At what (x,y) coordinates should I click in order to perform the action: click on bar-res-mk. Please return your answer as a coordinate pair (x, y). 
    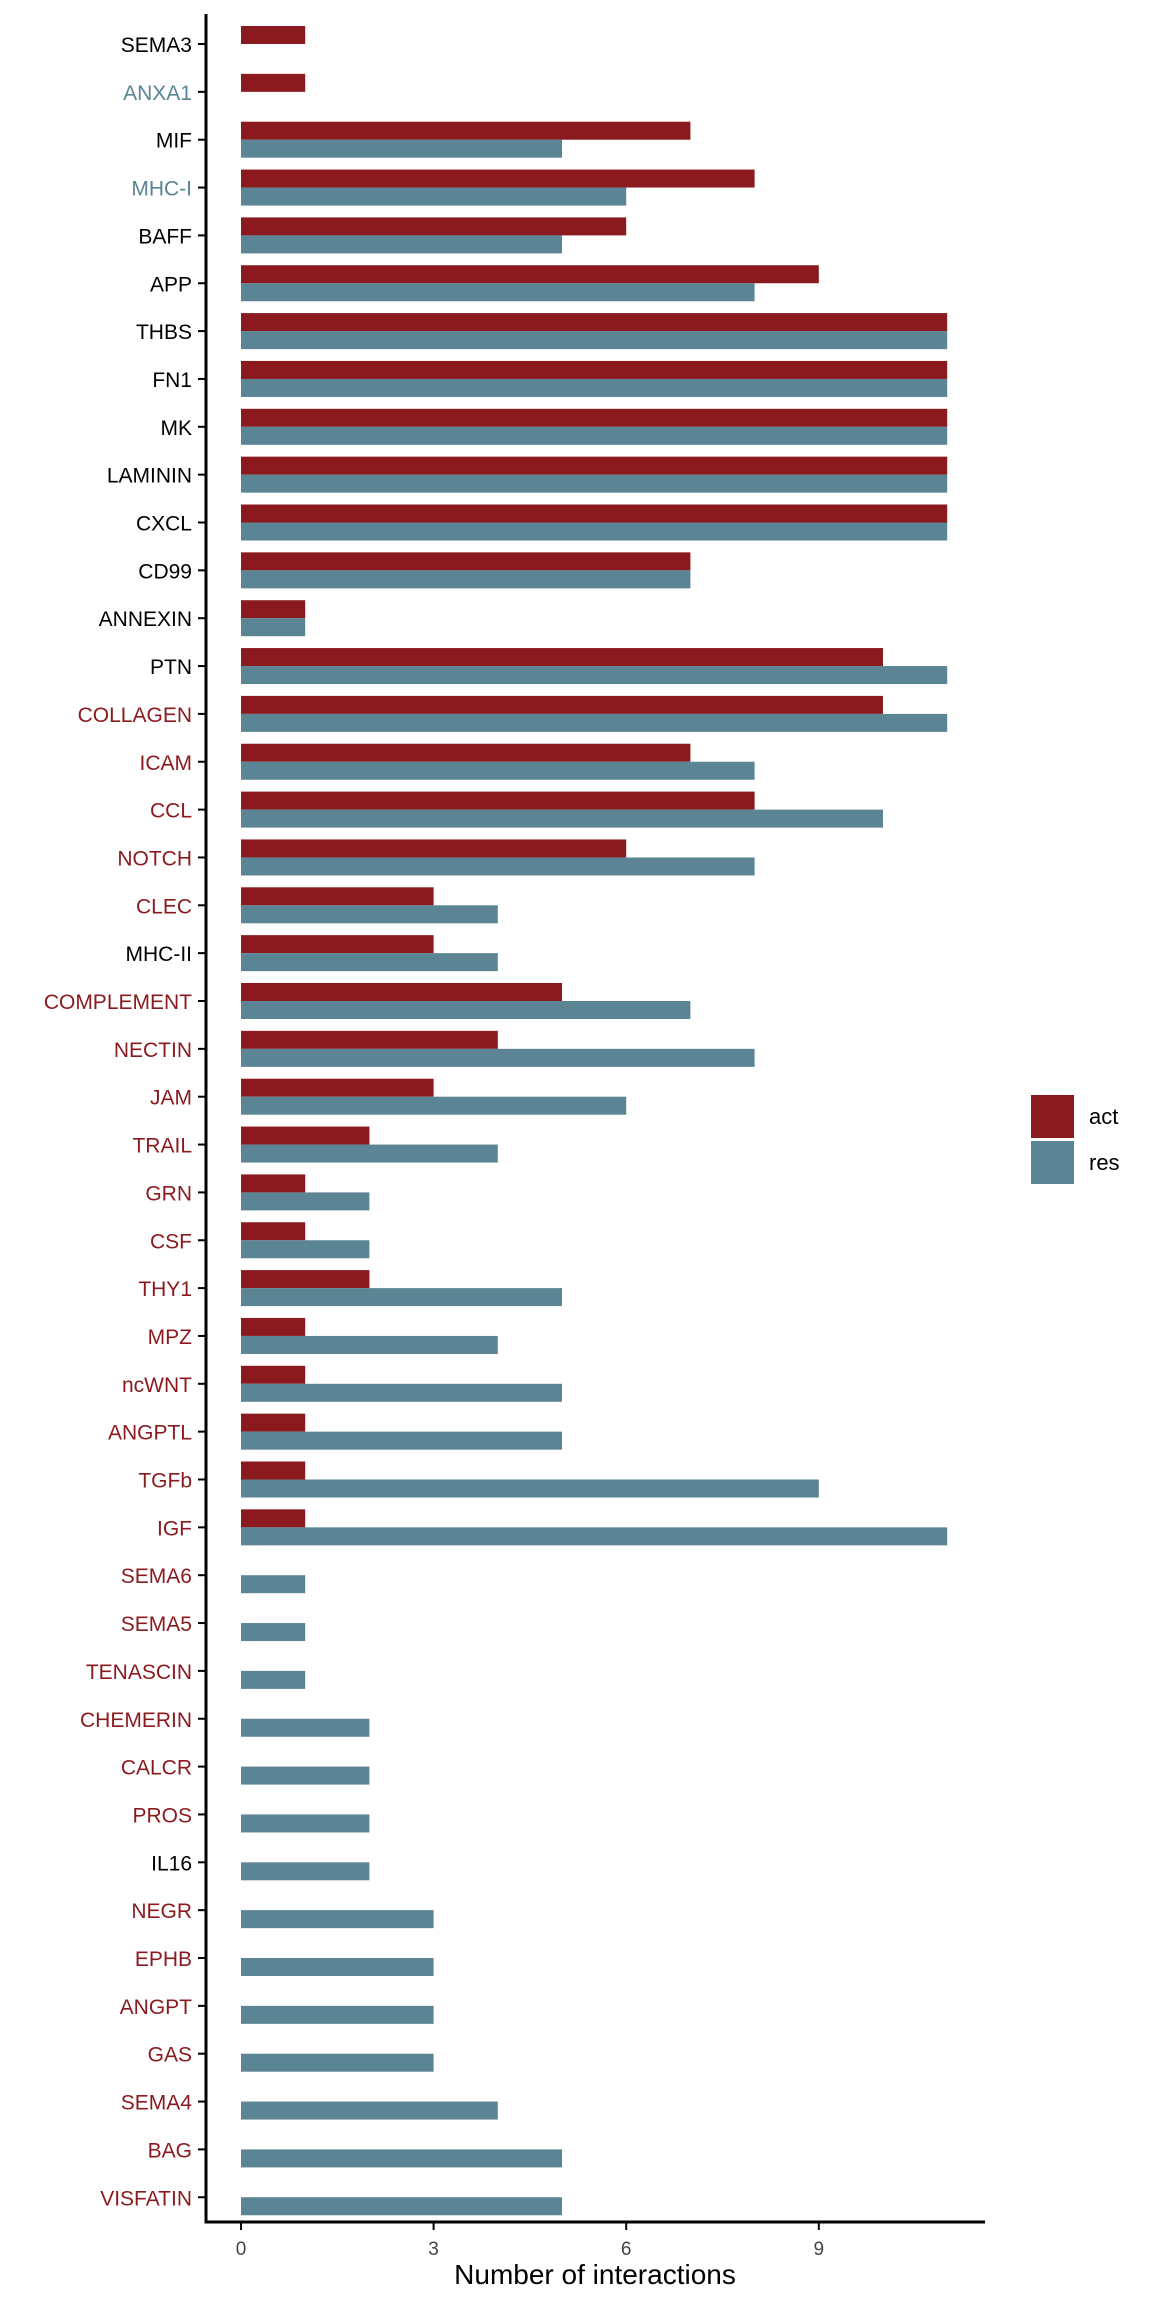
    Looking at the image, I should click on (594, 435).